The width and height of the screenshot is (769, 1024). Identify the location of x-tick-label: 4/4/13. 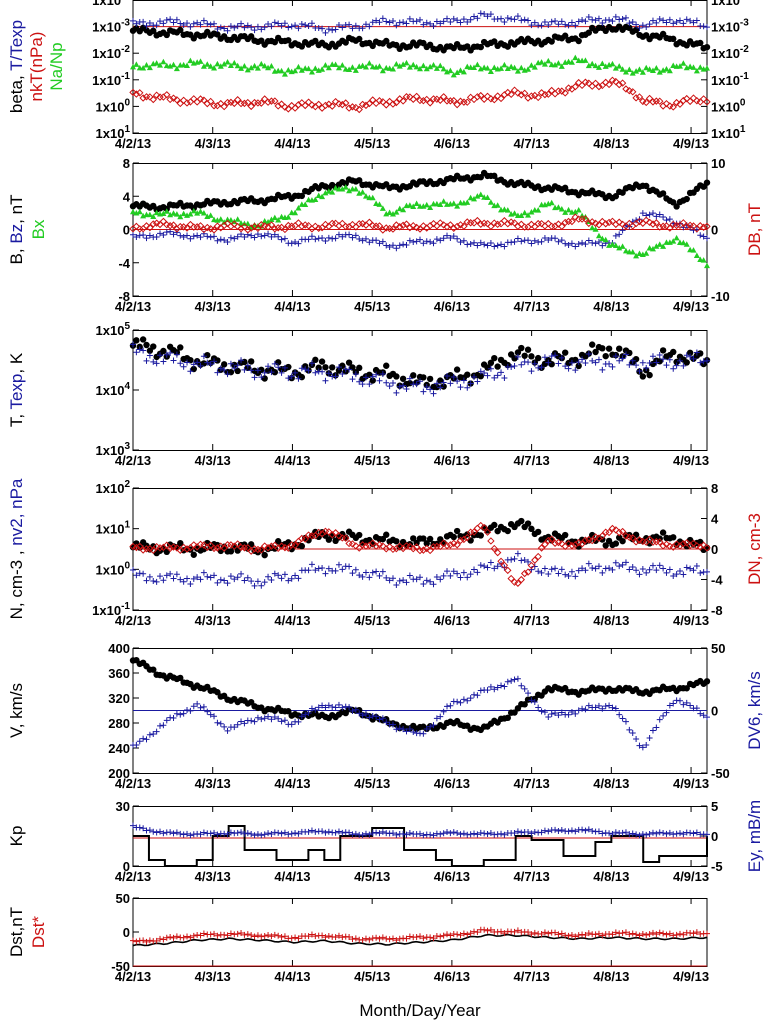
(292, 306).